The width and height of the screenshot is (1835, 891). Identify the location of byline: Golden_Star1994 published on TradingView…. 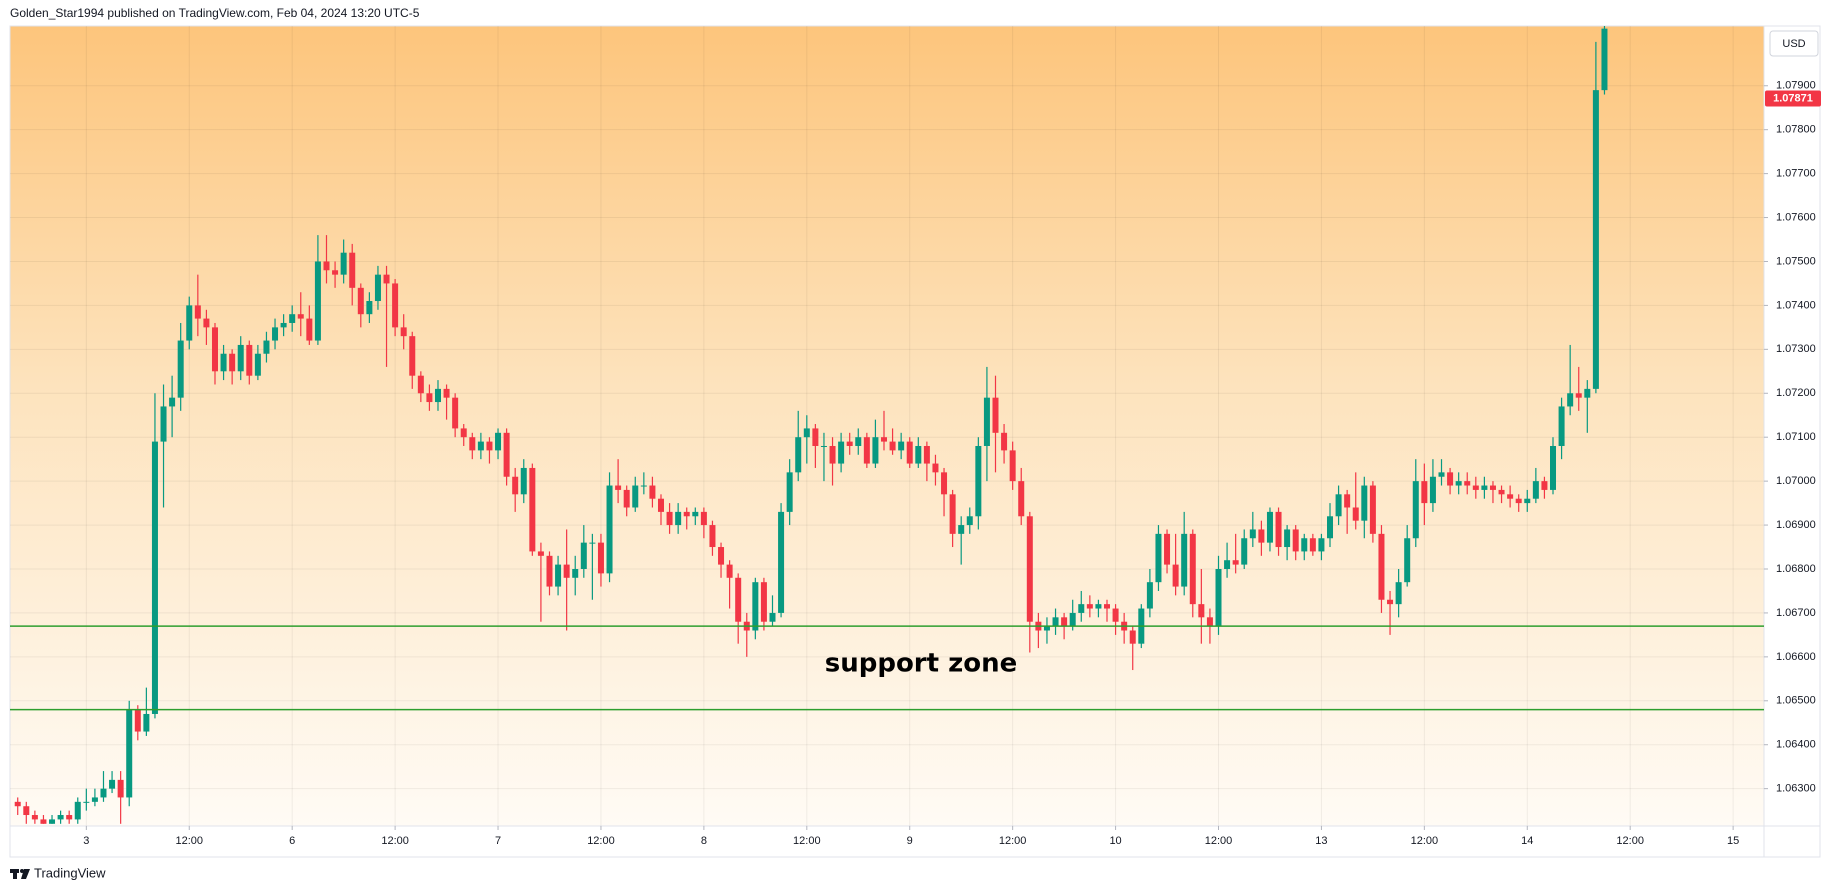
(215, 13).